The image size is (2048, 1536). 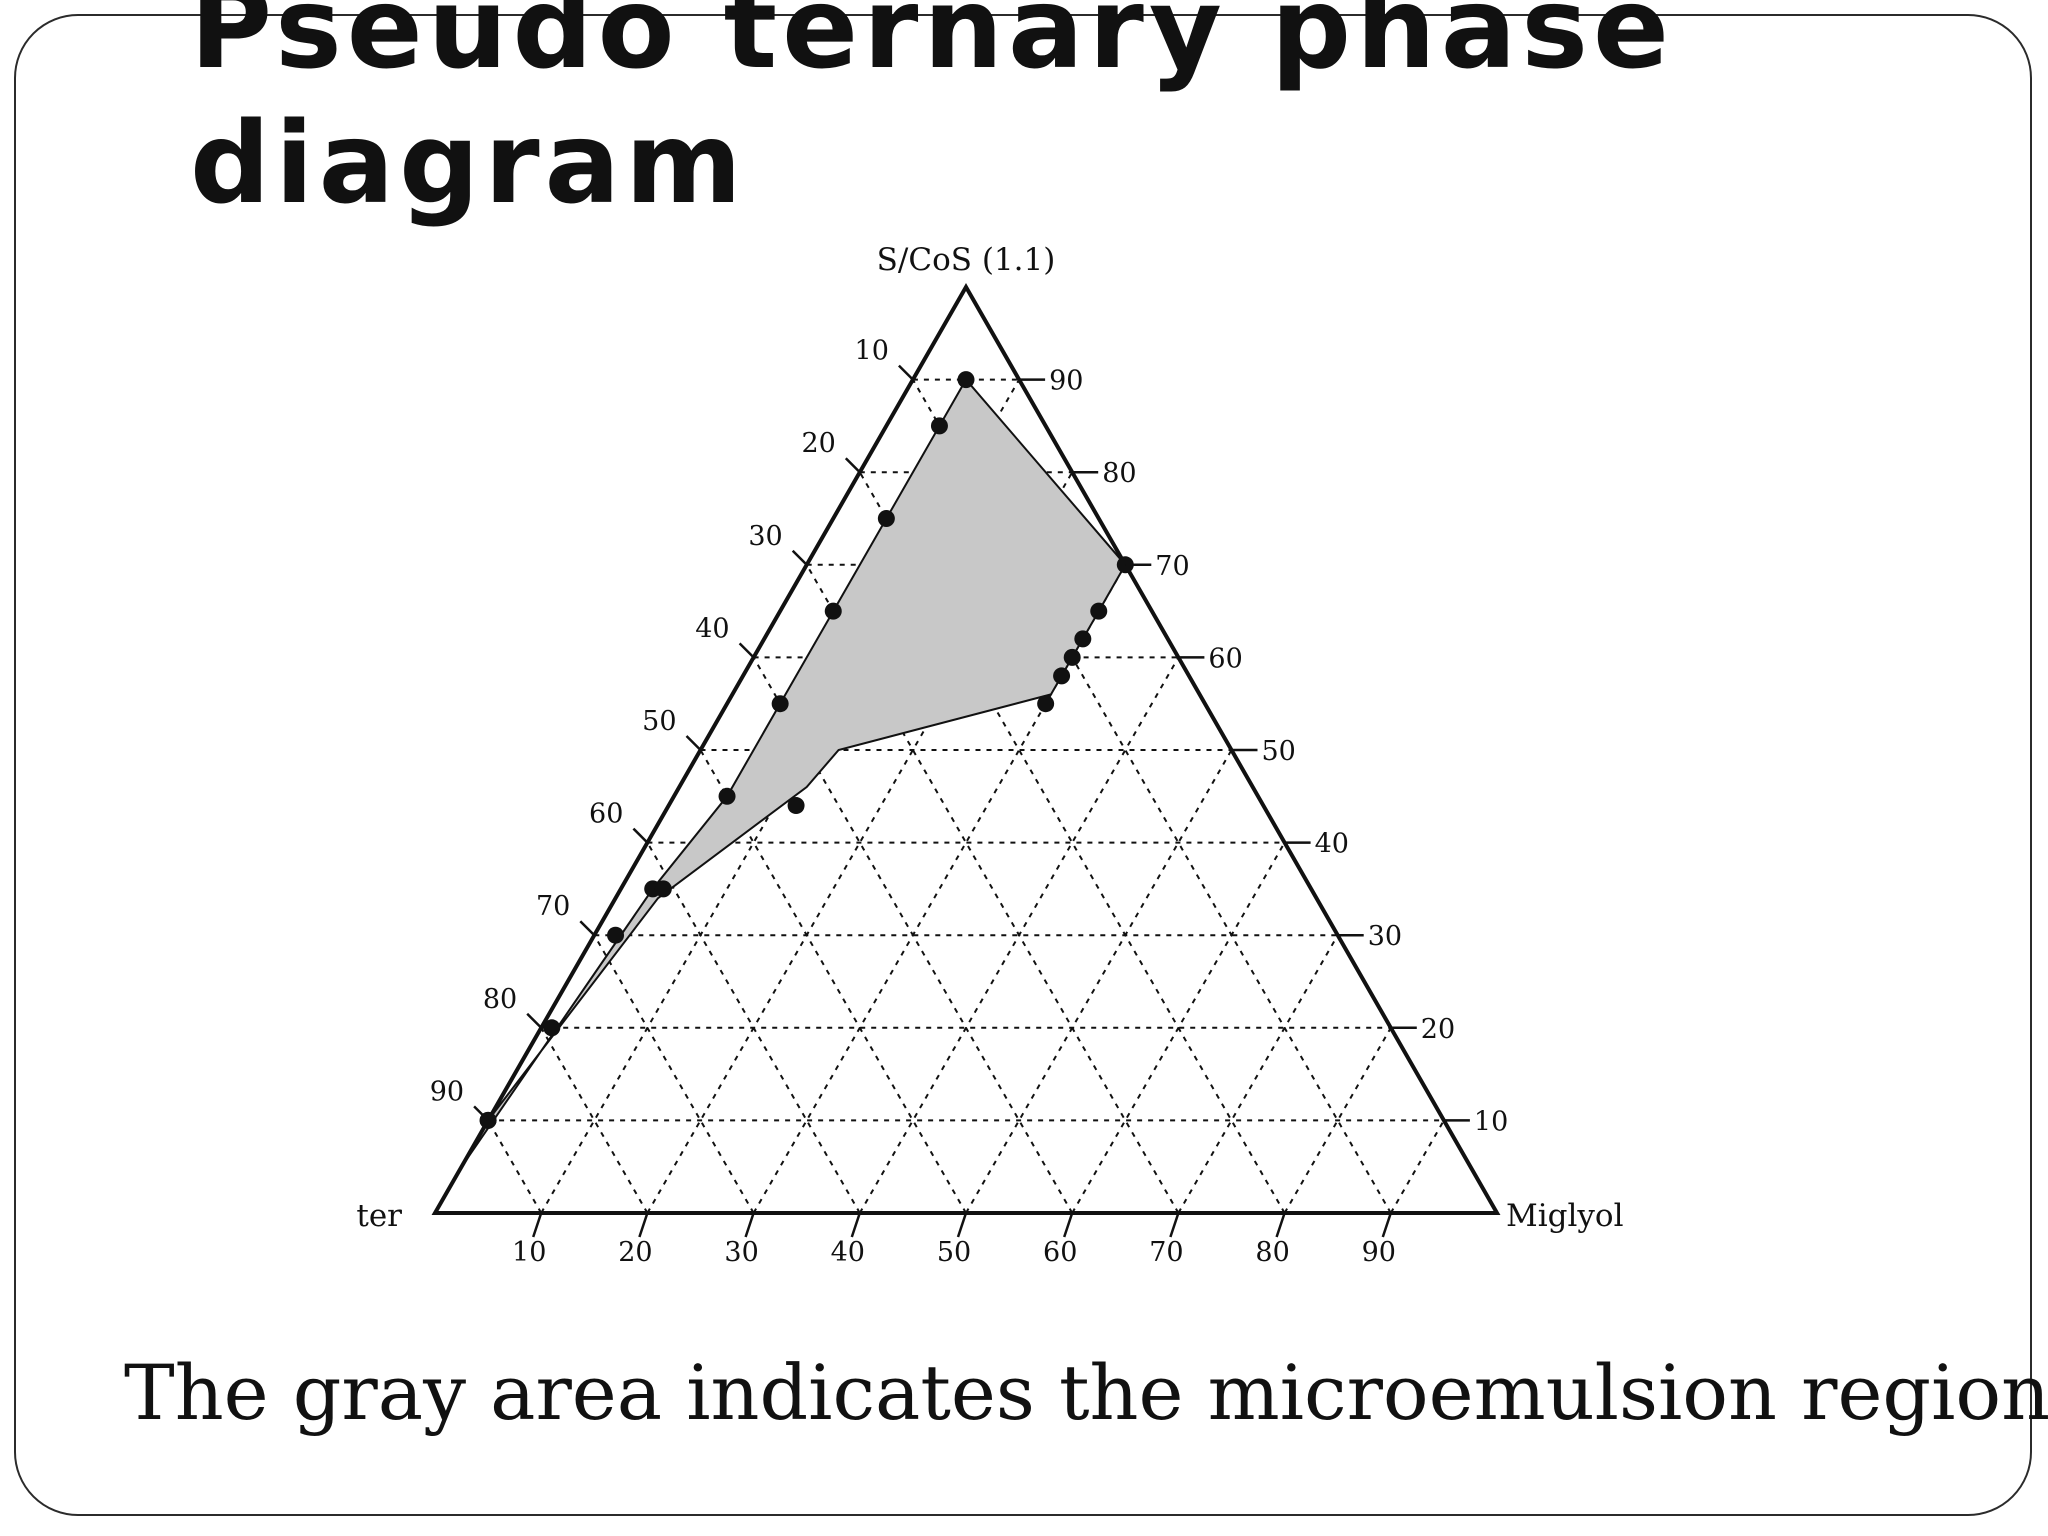 I want to click on bottom-tick-label-30: 30, so click(x=741, y=1252).